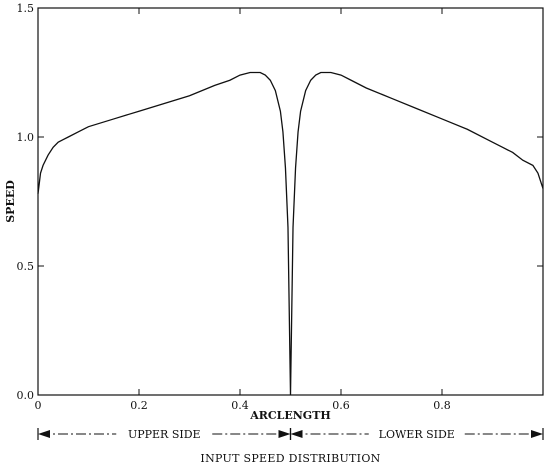 The image size is (544, 467). I want to click on y-tick-label: 1.5, so click(26, 8).